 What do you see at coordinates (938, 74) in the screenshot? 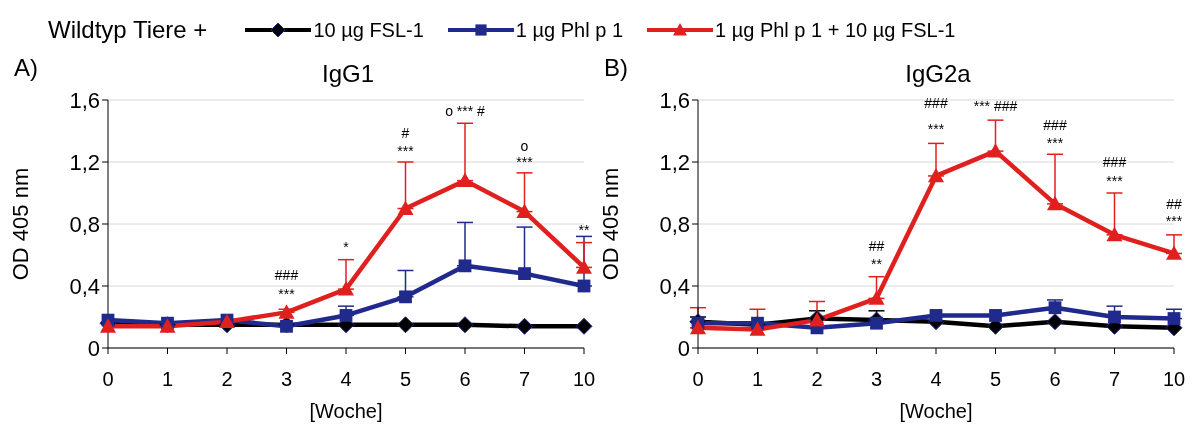
I see `chart-title: IgG2a` at bounding box center [938, 74].